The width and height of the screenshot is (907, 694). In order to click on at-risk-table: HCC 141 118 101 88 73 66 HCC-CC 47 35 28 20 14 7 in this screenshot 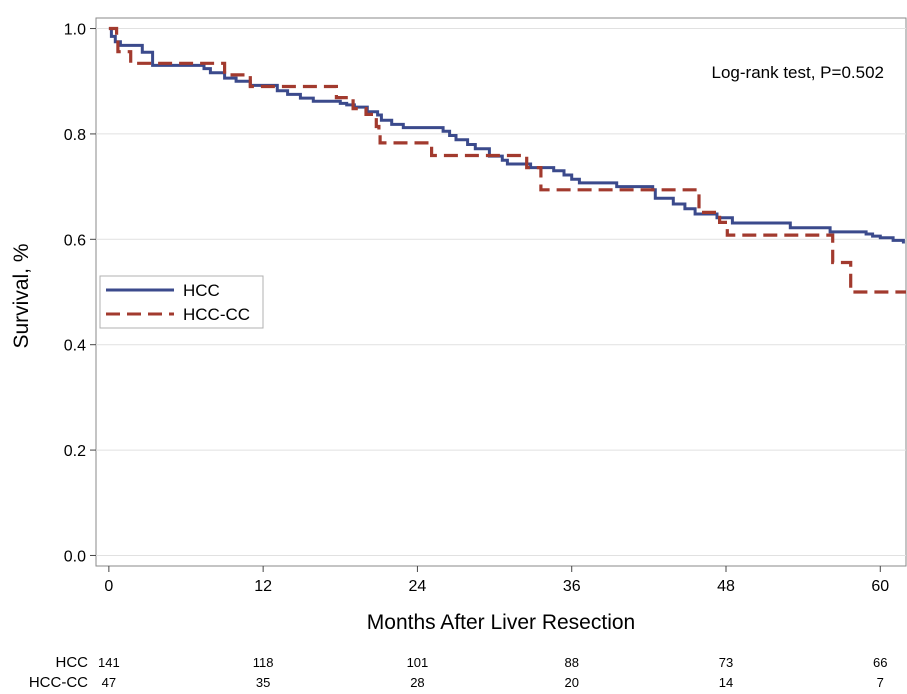, I will do `click(458, 672)`.